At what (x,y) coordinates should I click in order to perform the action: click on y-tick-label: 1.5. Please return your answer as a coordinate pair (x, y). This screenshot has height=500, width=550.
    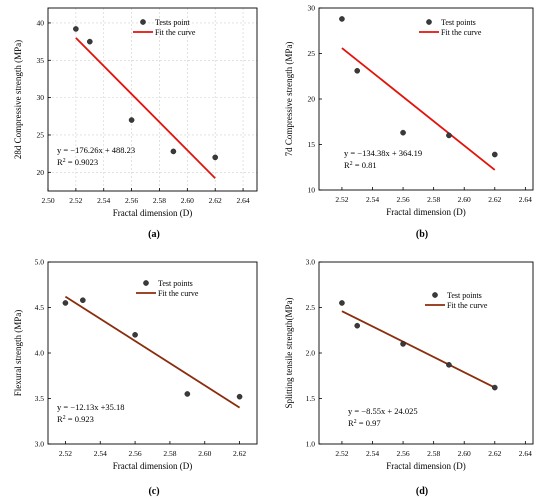
    Looking at the image, I should click on (311, 398).